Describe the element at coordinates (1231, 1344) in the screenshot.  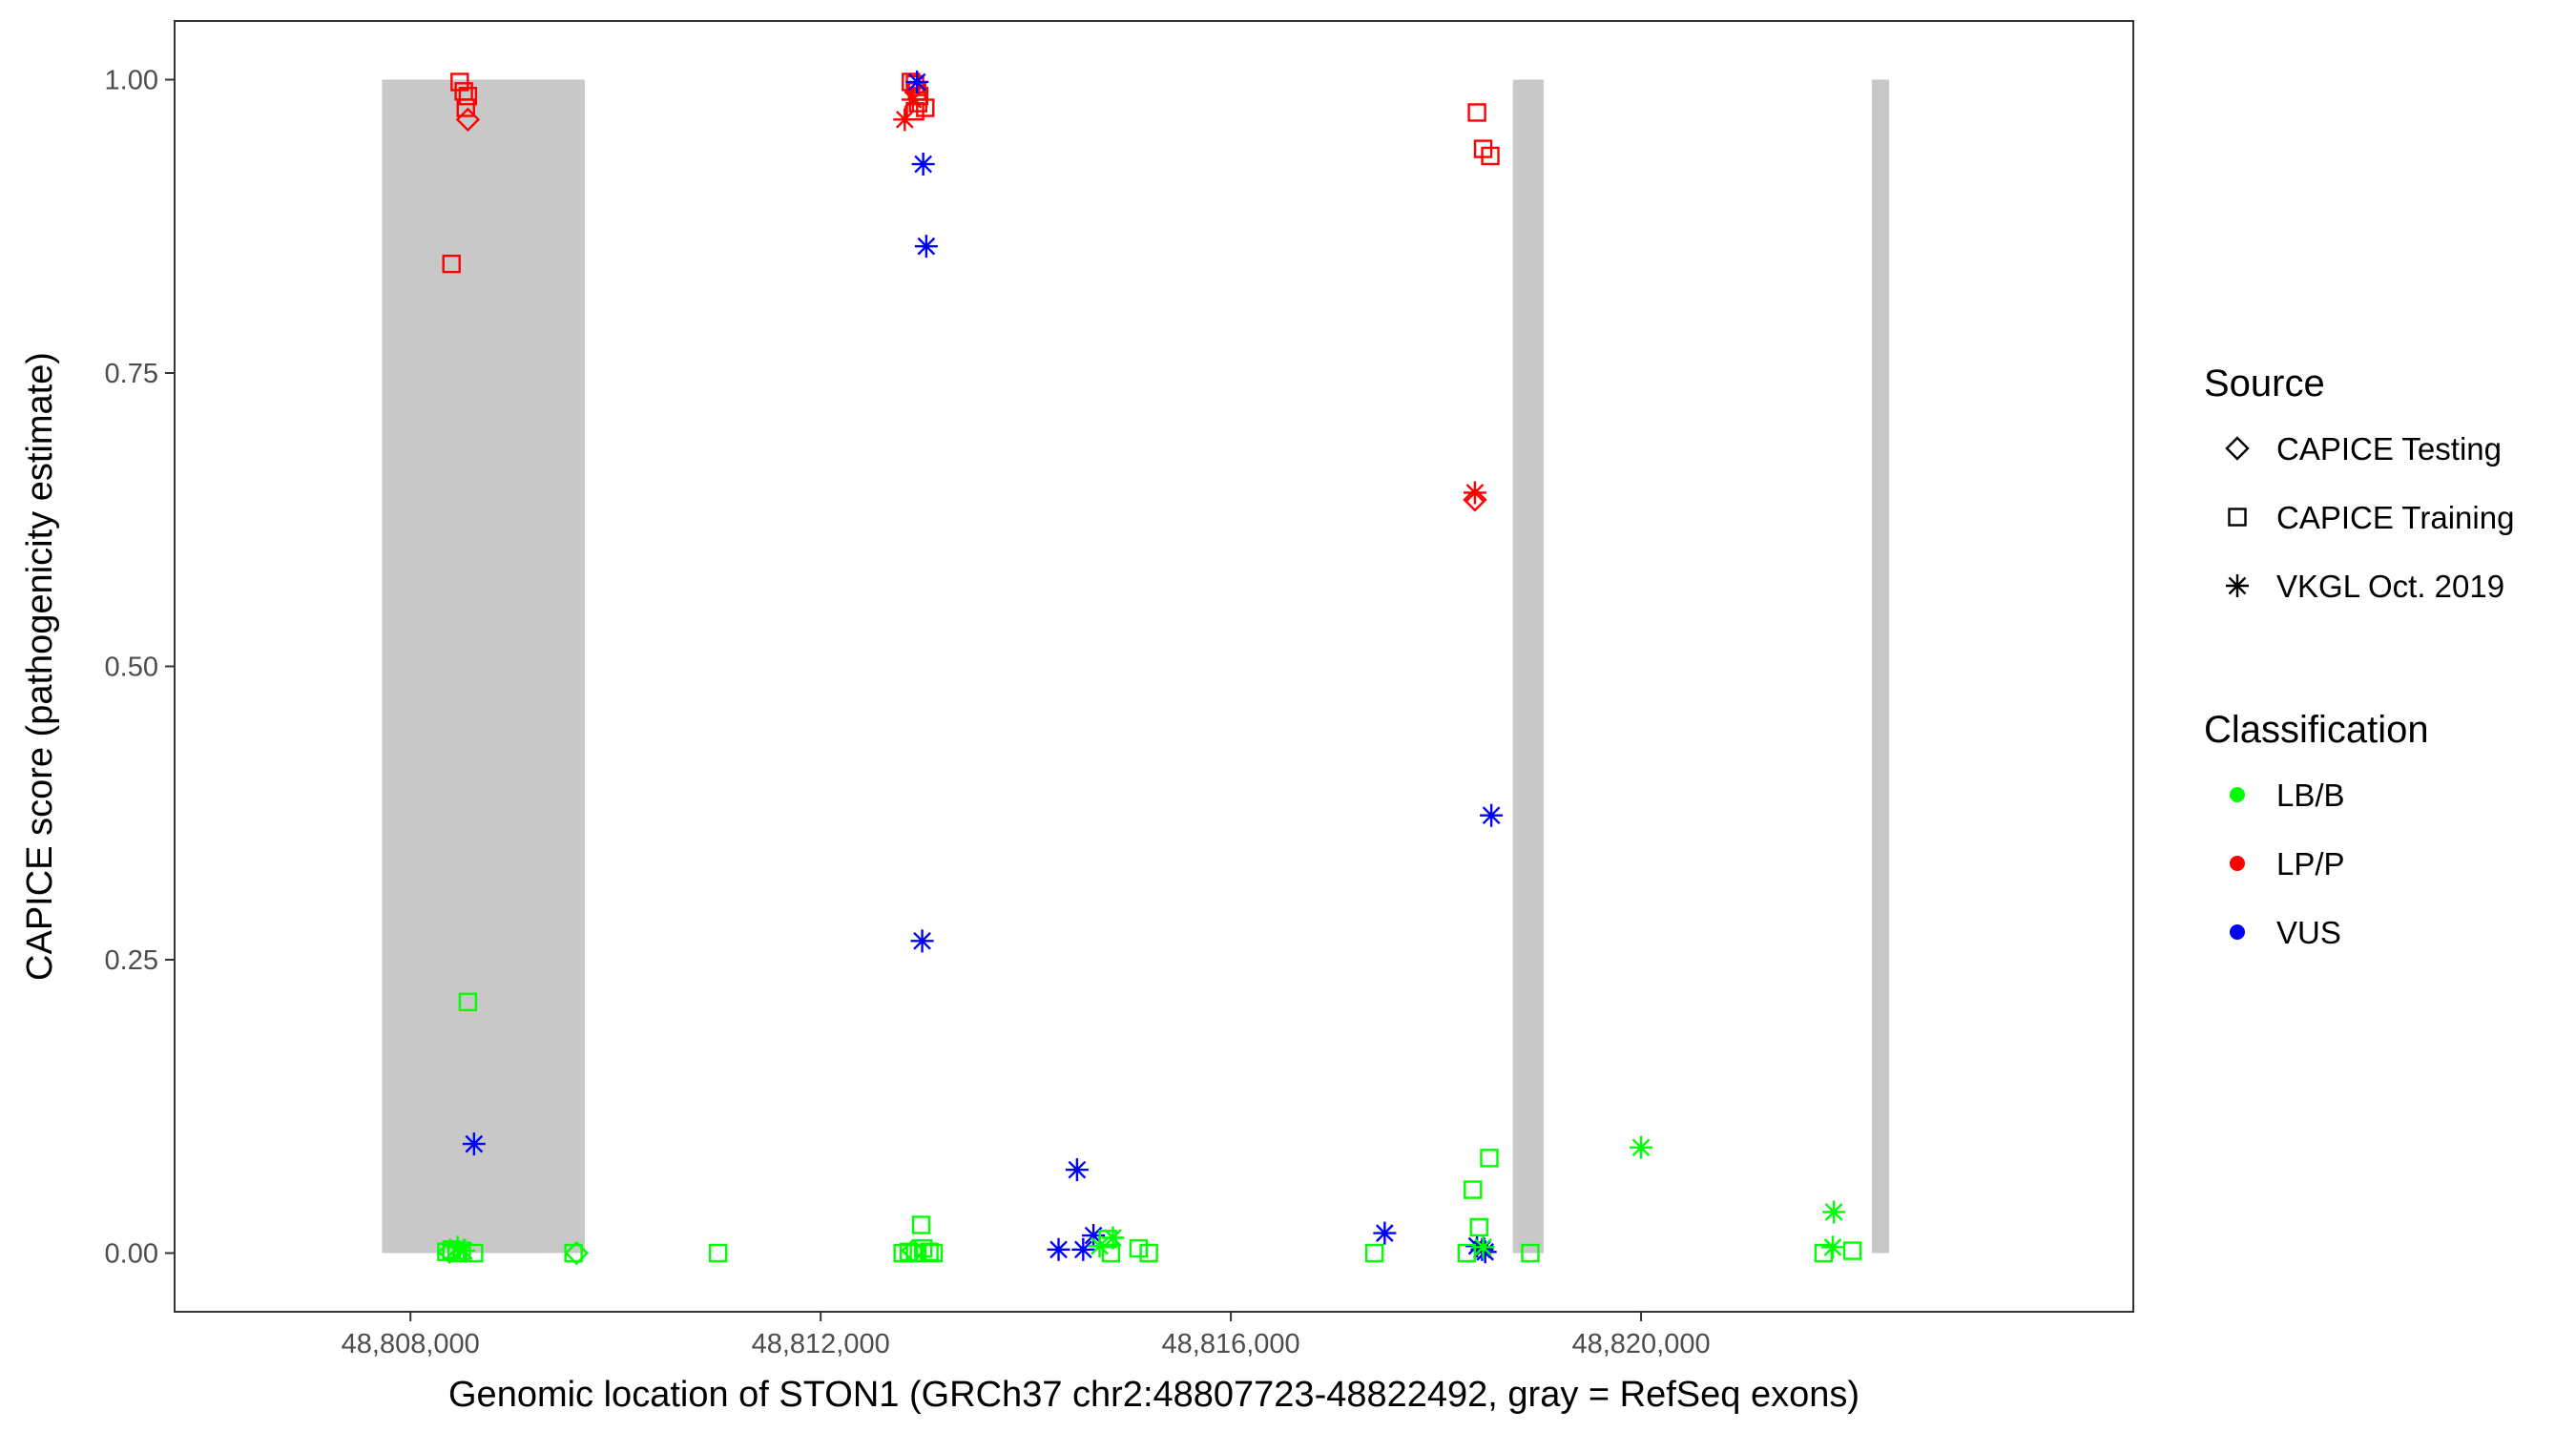
I see `x-tick-label-2: 48,816,000` at that location.